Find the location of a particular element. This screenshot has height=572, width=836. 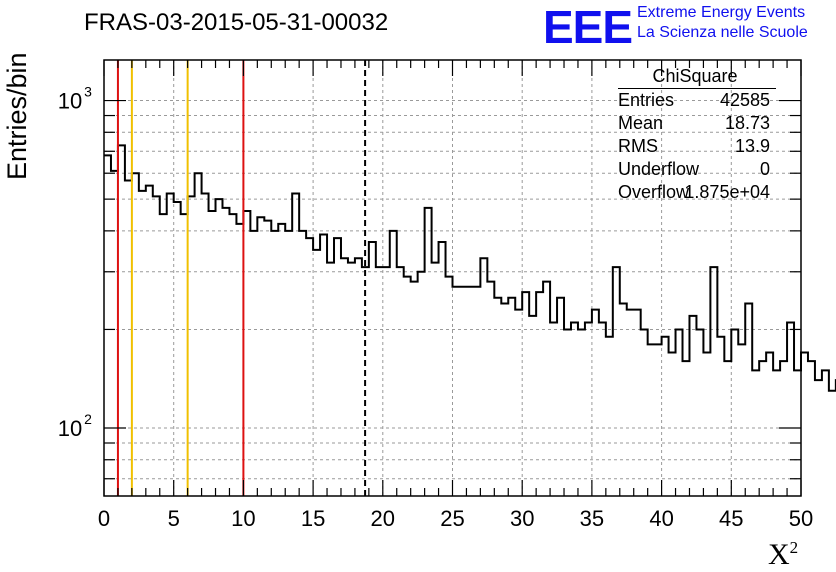

x-tick-label: 0 is located at coordinates (104, 518).